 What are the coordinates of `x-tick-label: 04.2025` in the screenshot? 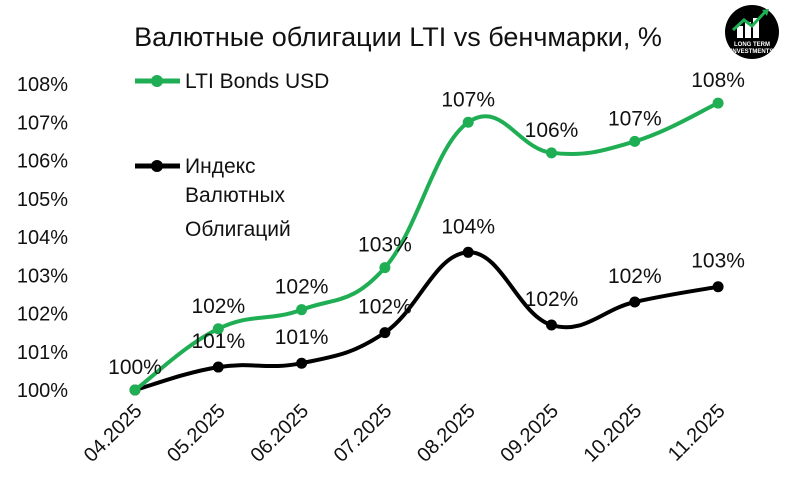 It's located at (113, 433).